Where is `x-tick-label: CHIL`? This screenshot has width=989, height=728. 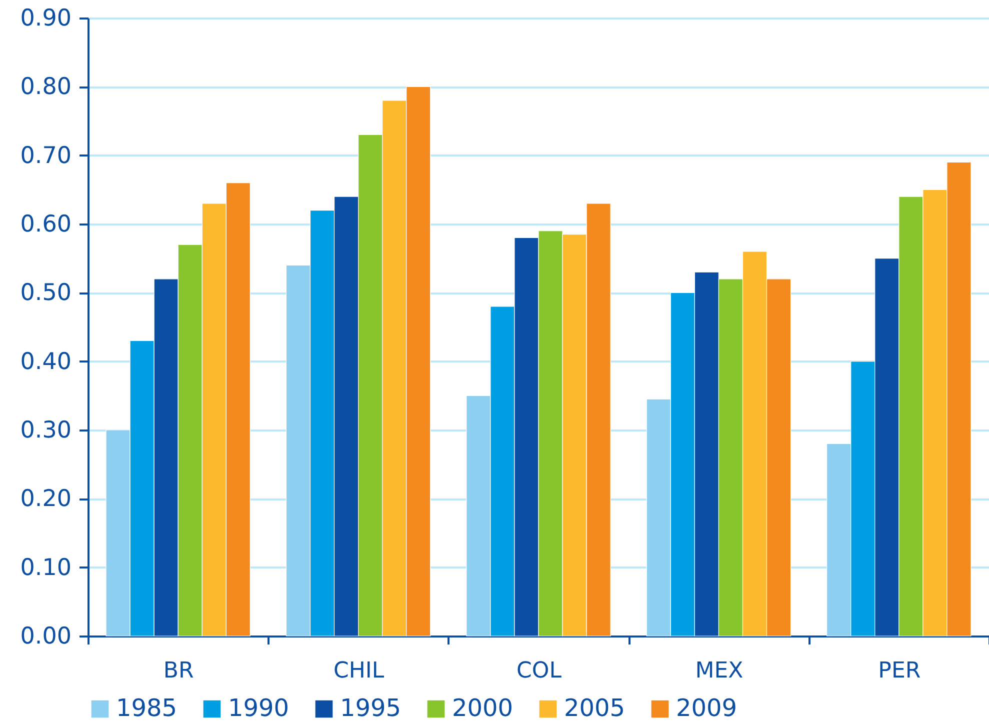
x-tick-label: CHIL is located at coordinates (359, 671).